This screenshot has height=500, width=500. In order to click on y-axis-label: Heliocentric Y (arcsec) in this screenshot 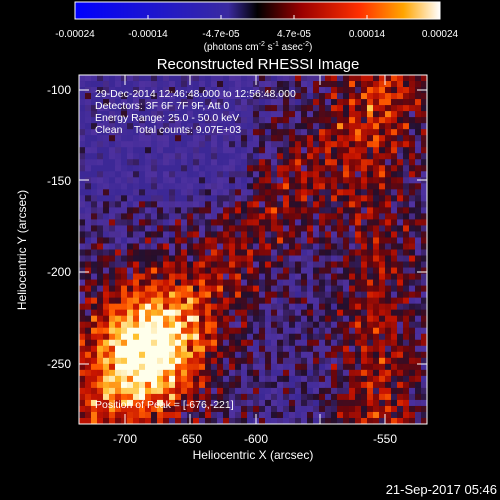, I will do `click(22, 250)`.